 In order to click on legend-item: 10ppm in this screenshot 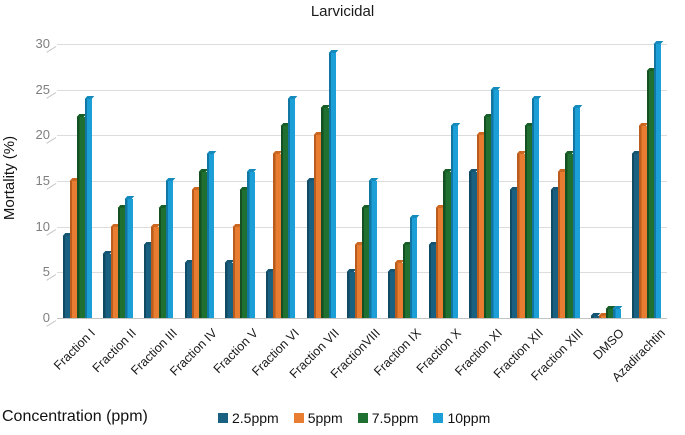, I will do `click(461, 418)`.